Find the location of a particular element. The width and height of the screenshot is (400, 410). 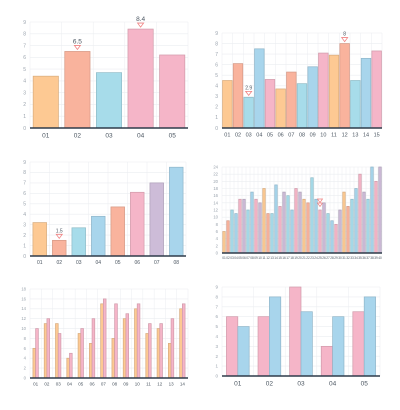

y-tick-label: 16 is located at coordinates (215, 195).